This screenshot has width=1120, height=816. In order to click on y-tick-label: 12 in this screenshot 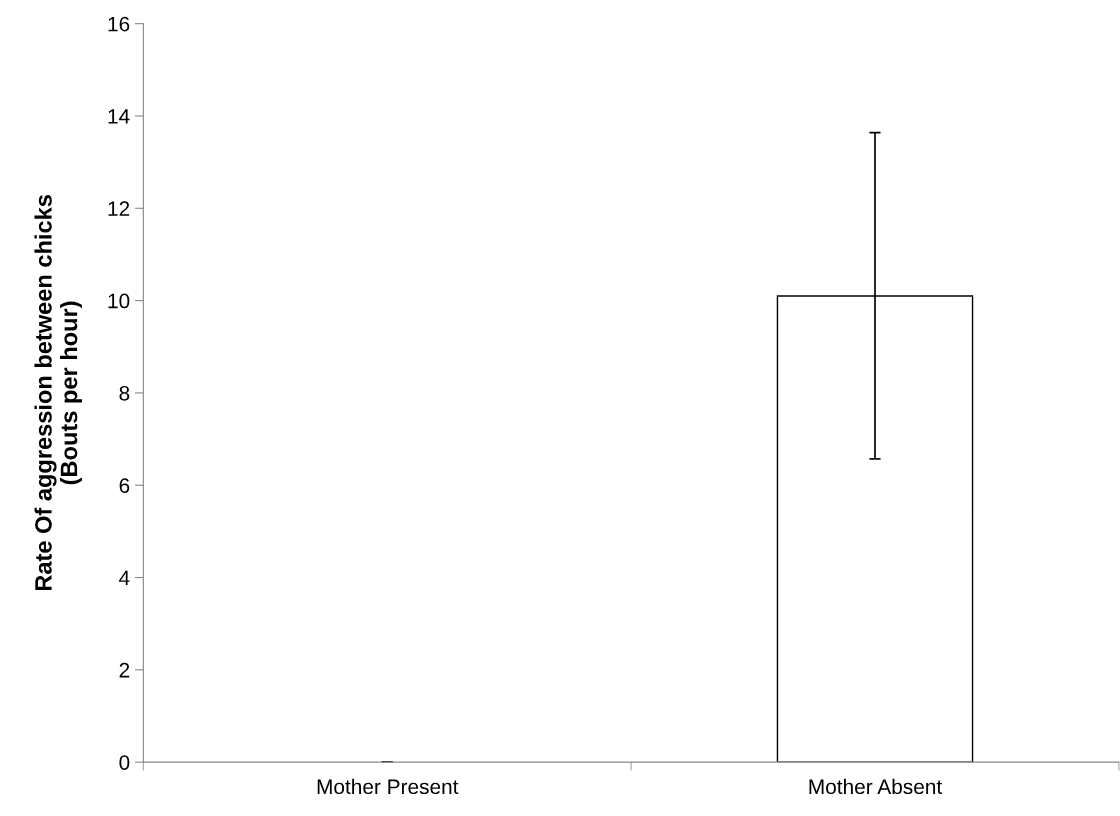, I will do `click(119, 208)`.